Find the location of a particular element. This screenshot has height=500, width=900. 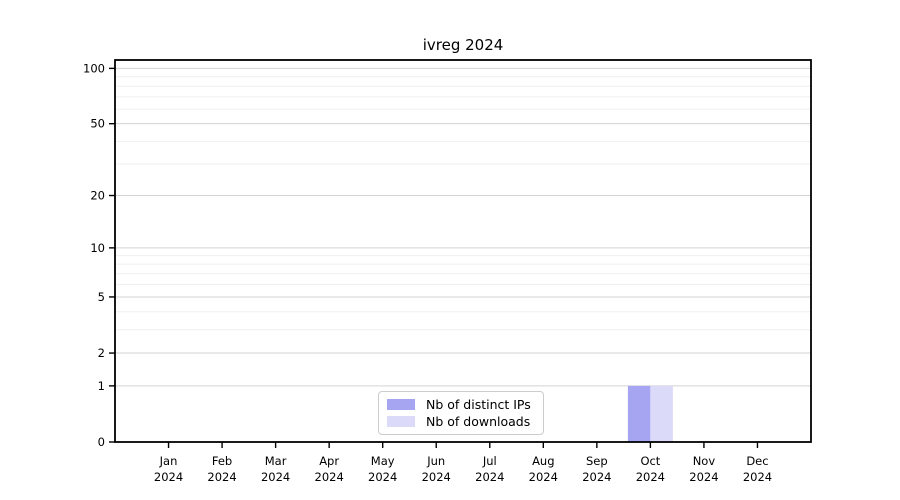

legend-item-downloads: Nb of downloads is located at coordinates (461, 421).